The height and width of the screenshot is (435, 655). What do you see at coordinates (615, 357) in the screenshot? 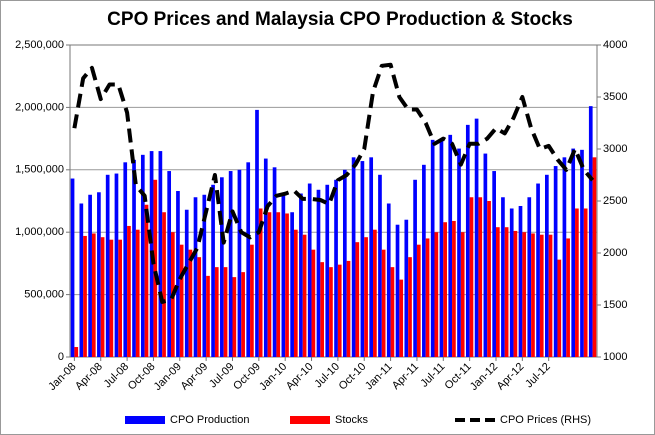
I see `y2-tick-label: 1000` at bounding box center [615, 357].